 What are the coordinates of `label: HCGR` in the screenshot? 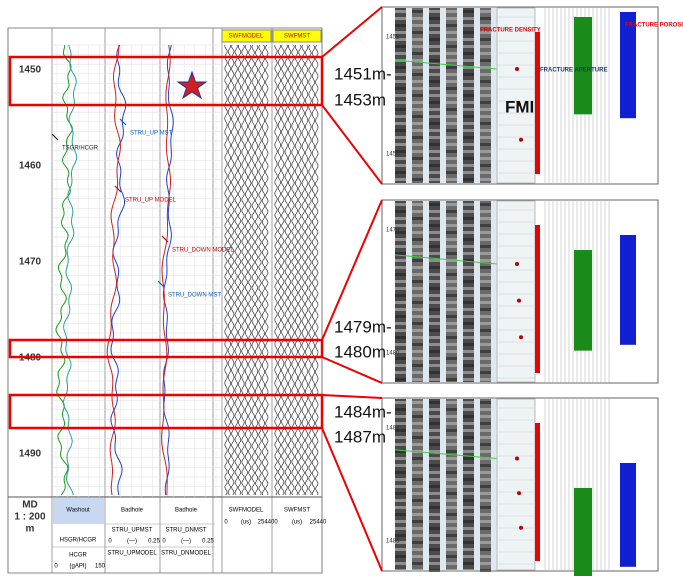 It's located at (78, 556).